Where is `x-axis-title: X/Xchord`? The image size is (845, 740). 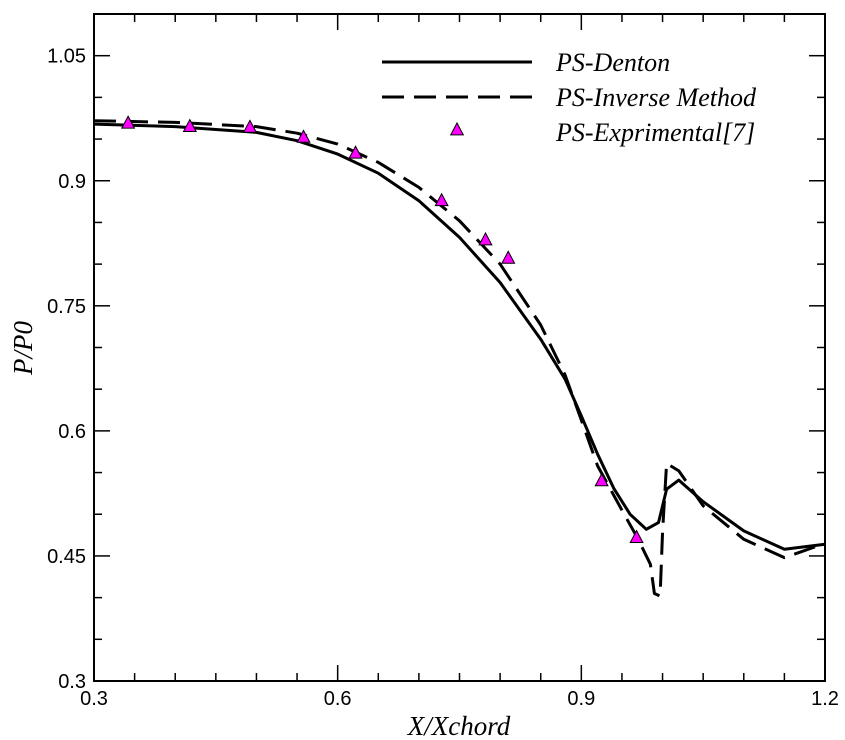 x-axis-title: X/Xchord is located at coordinates (459, 725).